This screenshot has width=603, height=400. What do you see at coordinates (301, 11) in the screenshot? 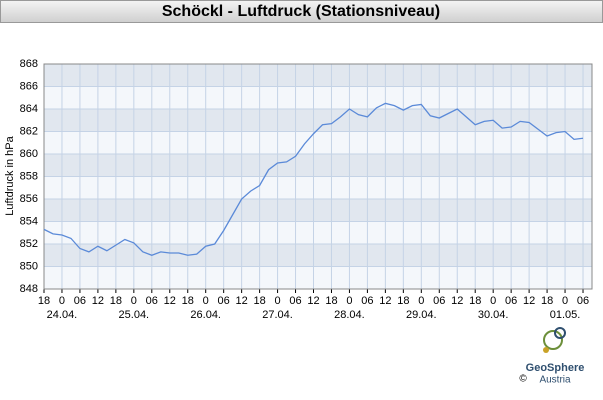
I see `chart-title: Schöckl - Luftdruck (Stationsniveau)` at bounding box center [301, 11].